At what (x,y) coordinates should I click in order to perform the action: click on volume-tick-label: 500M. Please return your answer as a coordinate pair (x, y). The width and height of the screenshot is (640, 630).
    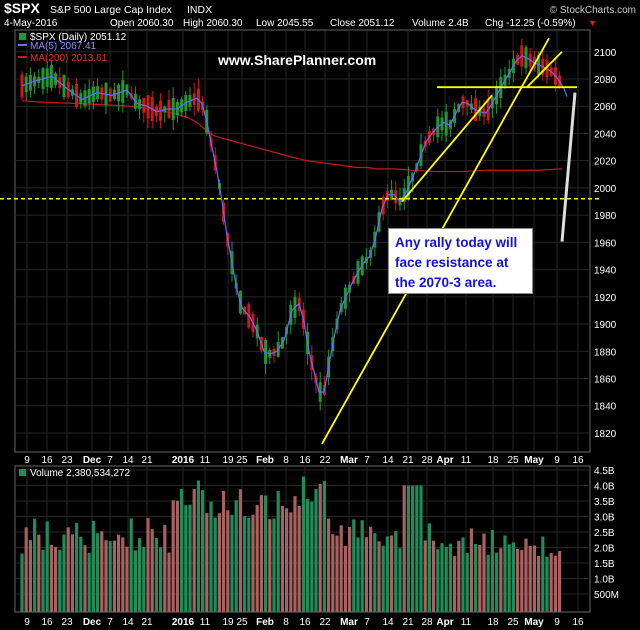
    Looking at the image, I should click on (606, 595).